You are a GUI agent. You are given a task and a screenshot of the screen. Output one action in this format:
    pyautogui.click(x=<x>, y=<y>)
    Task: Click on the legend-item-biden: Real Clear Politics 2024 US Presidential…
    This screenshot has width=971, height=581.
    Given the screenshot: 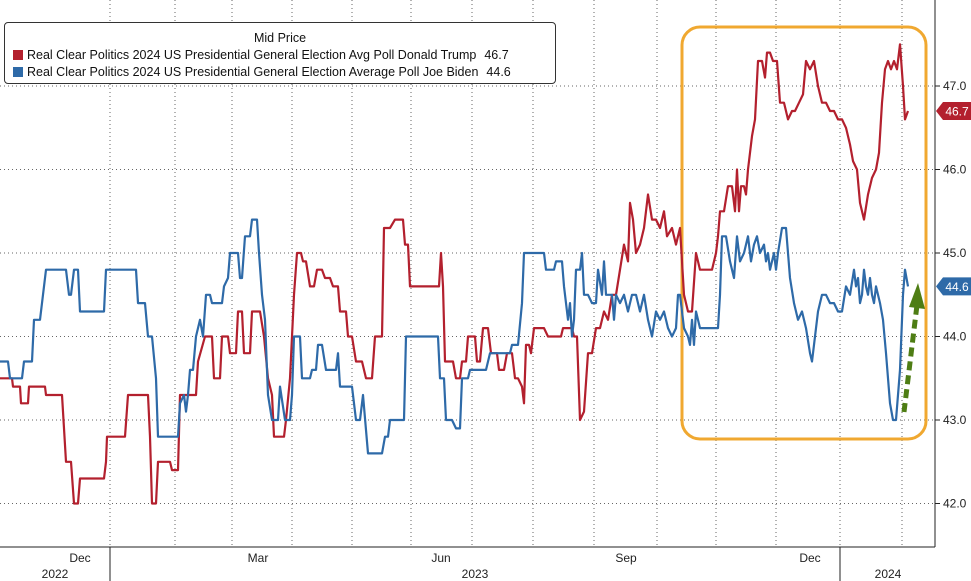 What is the action you would take?
    pyautogui.click(x=262, y=72)
    